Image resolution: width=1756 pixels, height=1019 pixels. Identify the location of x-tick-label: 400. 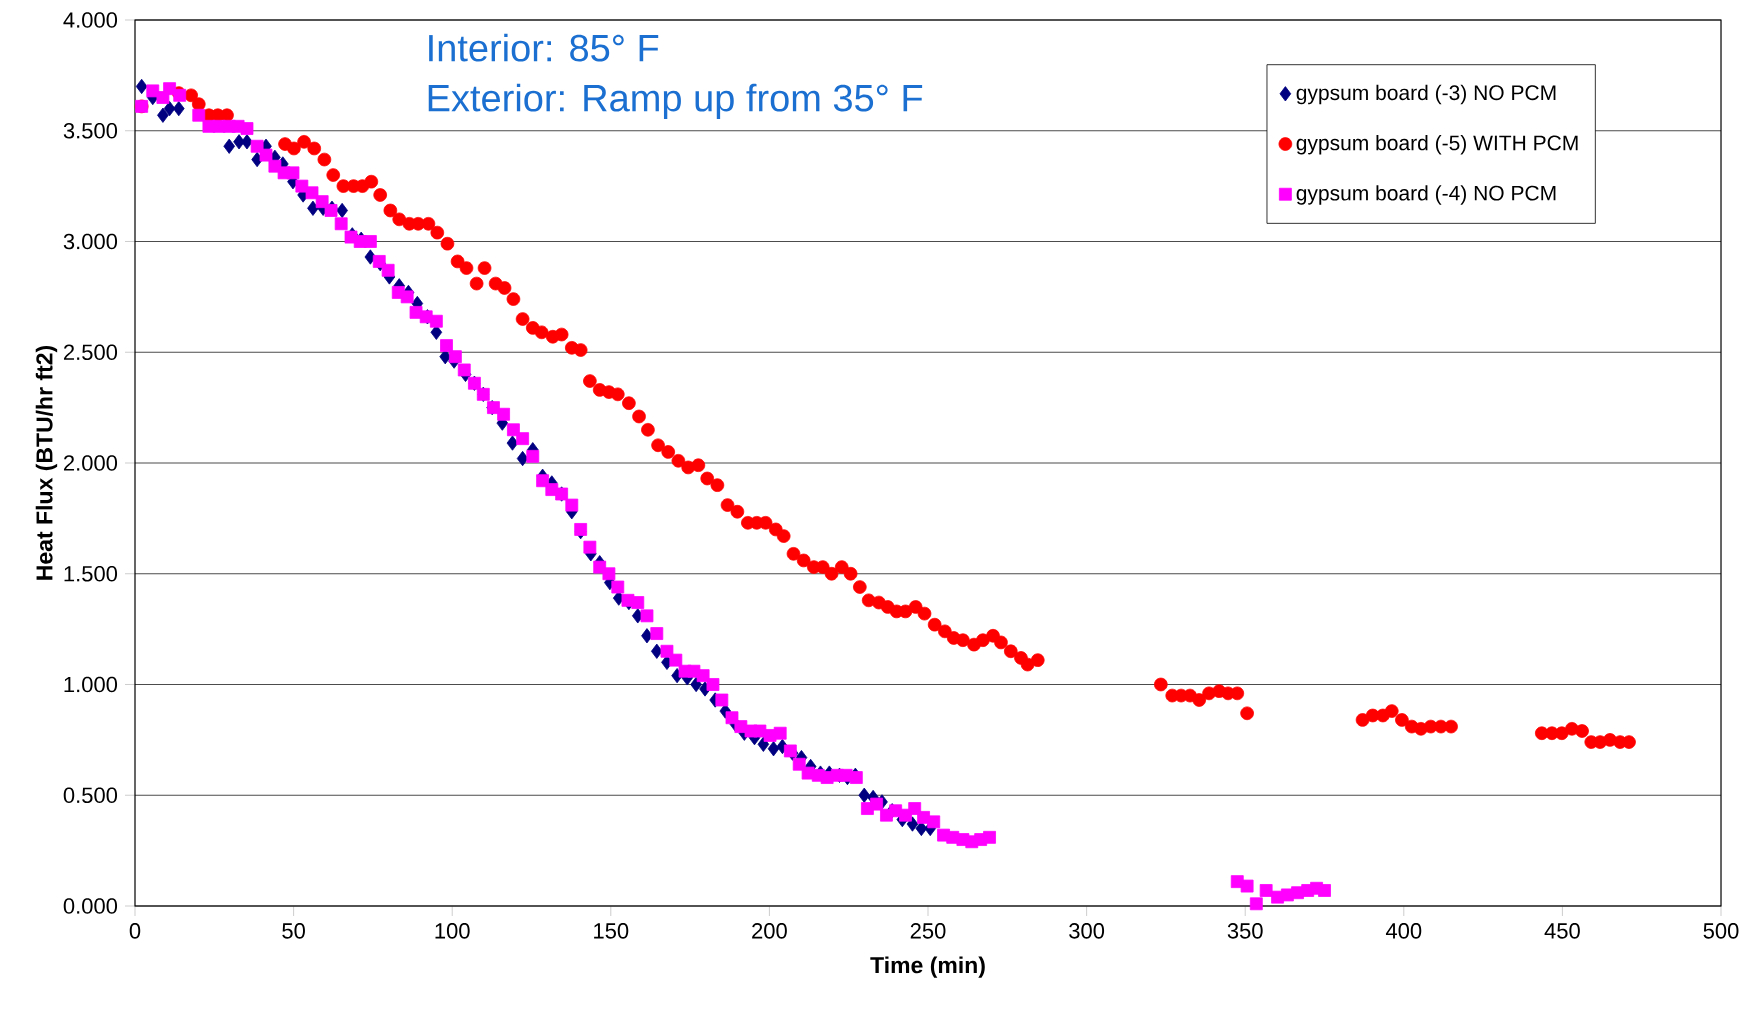
(1403, 931).